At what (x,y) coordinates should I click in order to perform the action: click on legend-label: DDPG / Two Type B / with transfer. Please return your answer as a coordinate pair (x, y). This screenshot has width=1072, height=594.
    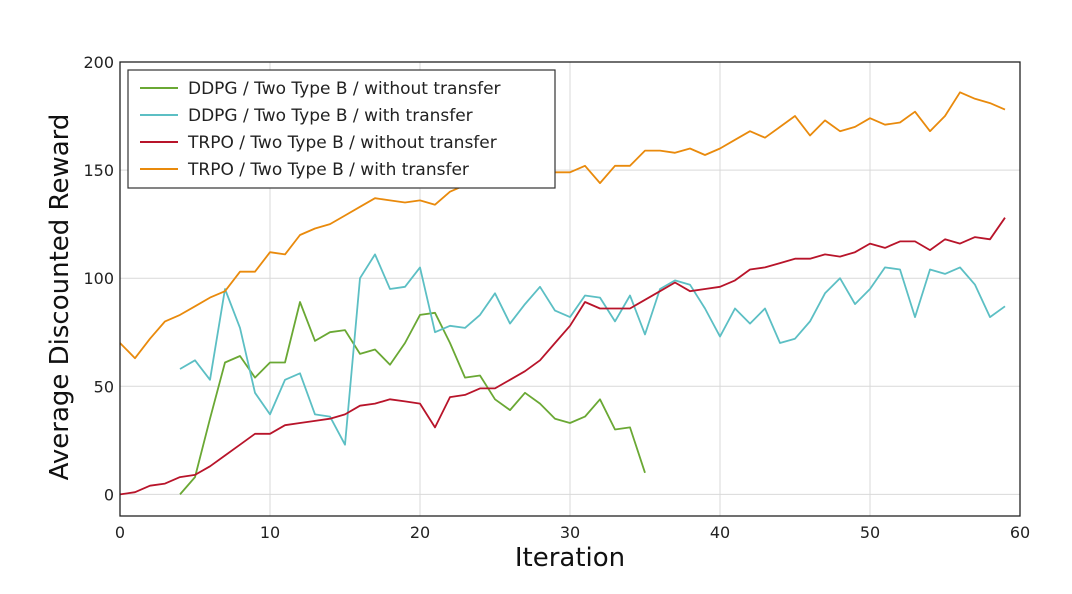
    Looking at the image, I should click on (330, 116).